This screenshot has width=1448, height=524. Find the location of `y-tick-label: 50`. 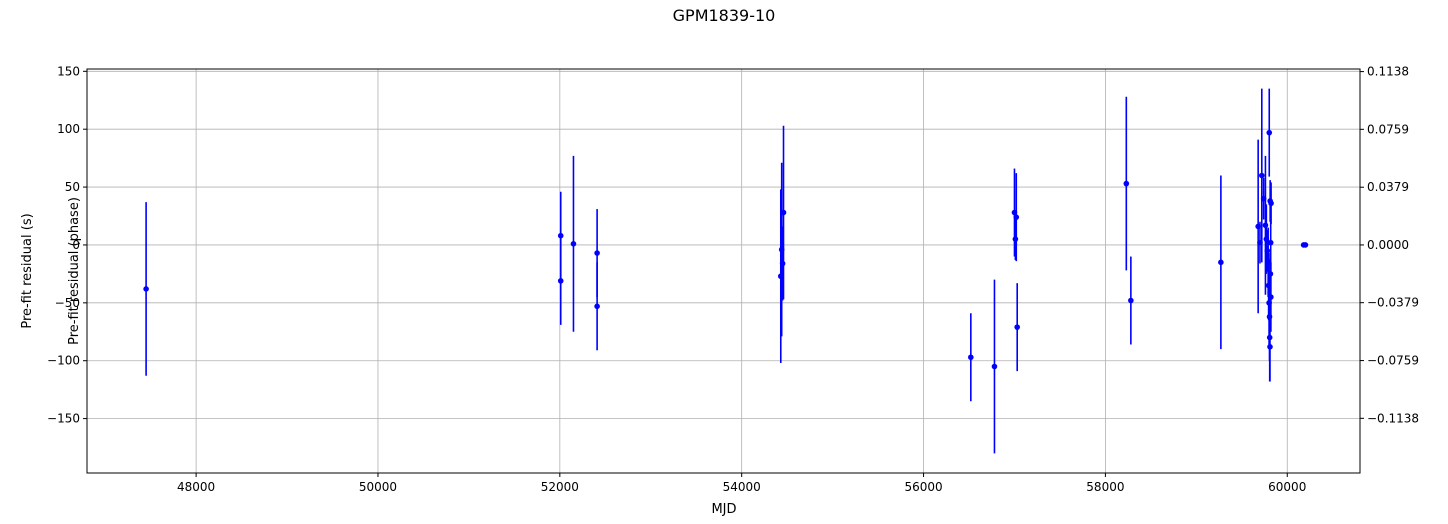

y-tick-label: 50 is located at coordinates (72, 187).